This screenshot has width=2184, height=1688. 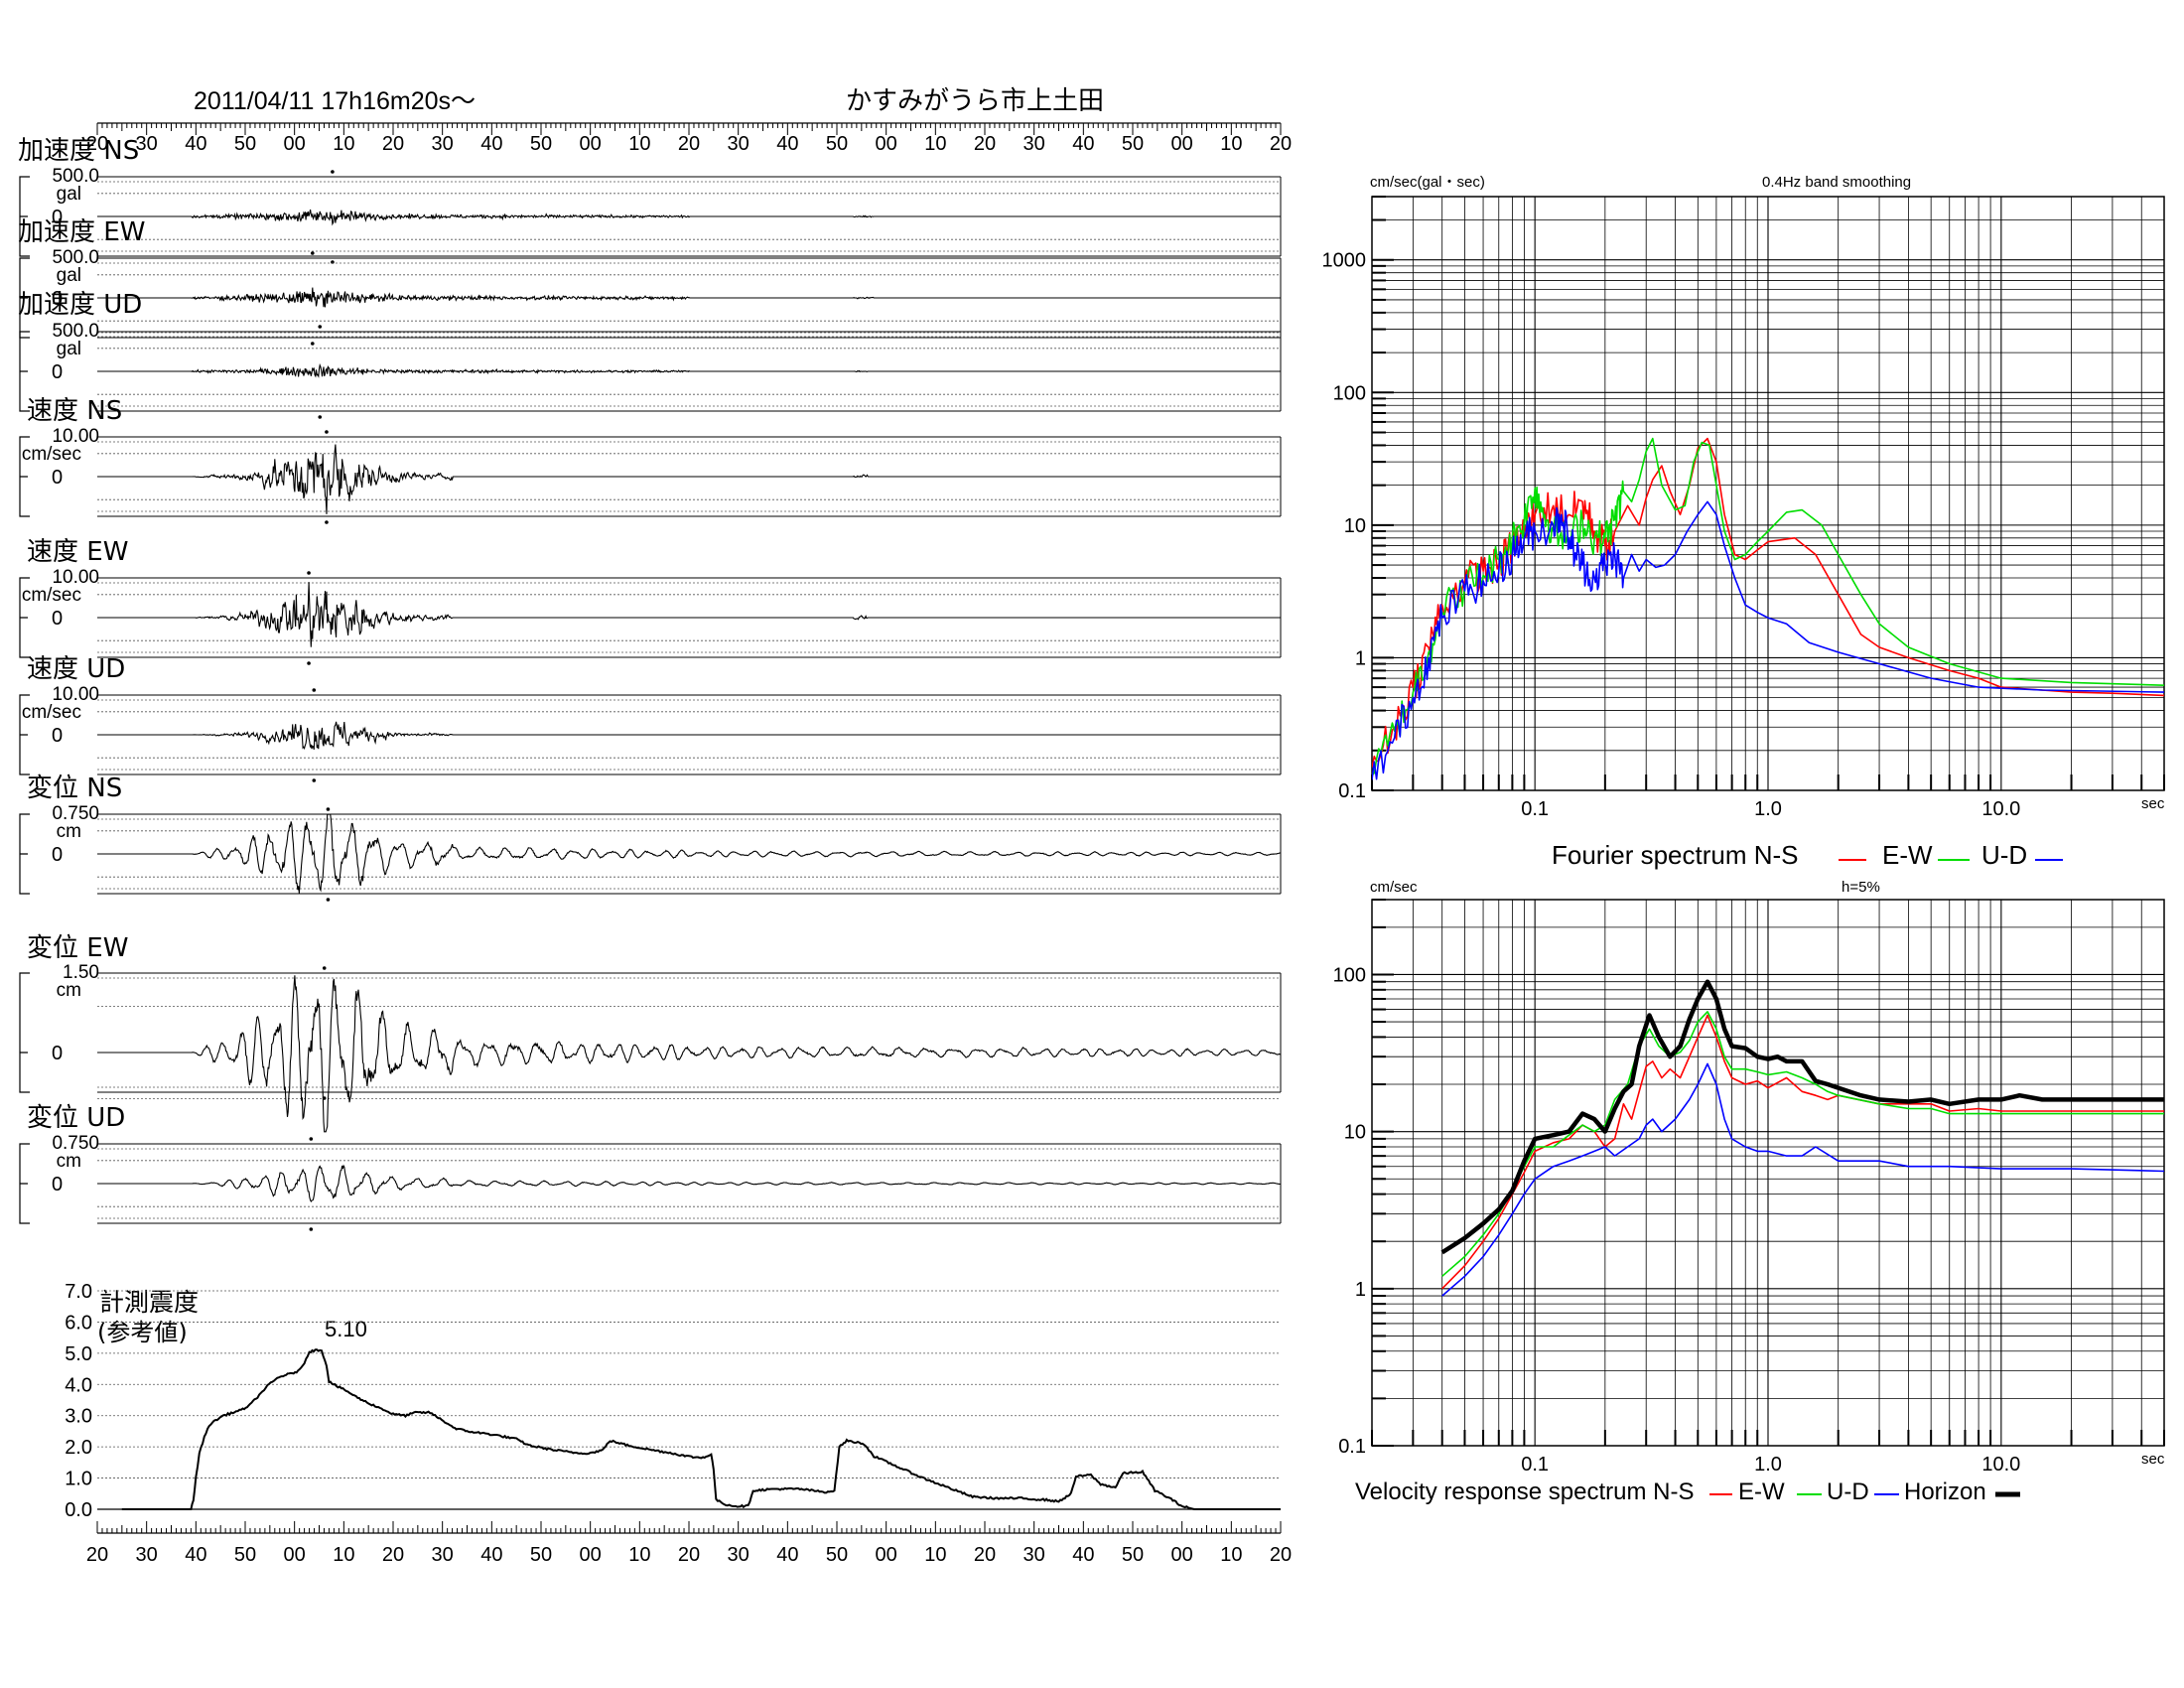 What do you see at coordinates (335, 101) in the screenshot?
I see `record-datetime: 2011/04/11 17h16m20s〜` at bounding box center [335, 101].